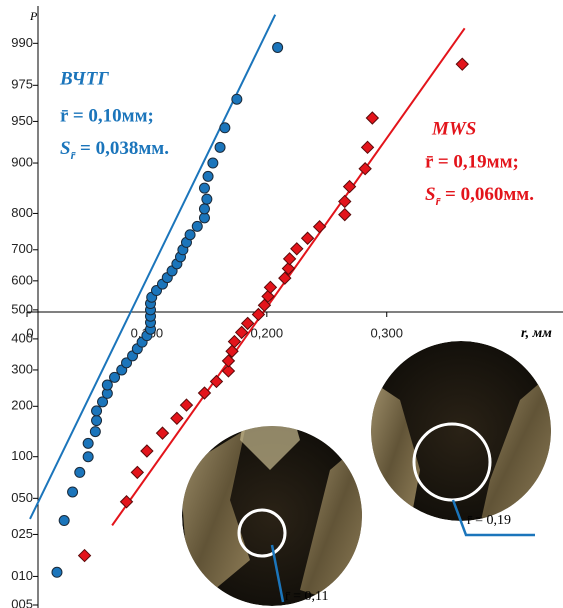 The height and width of the screenshot is (608, 563). What do you see at coordinates (386, 332) in the screenshot?
I see `x-tick-label: 0,300` at bounding box center [386, 332].